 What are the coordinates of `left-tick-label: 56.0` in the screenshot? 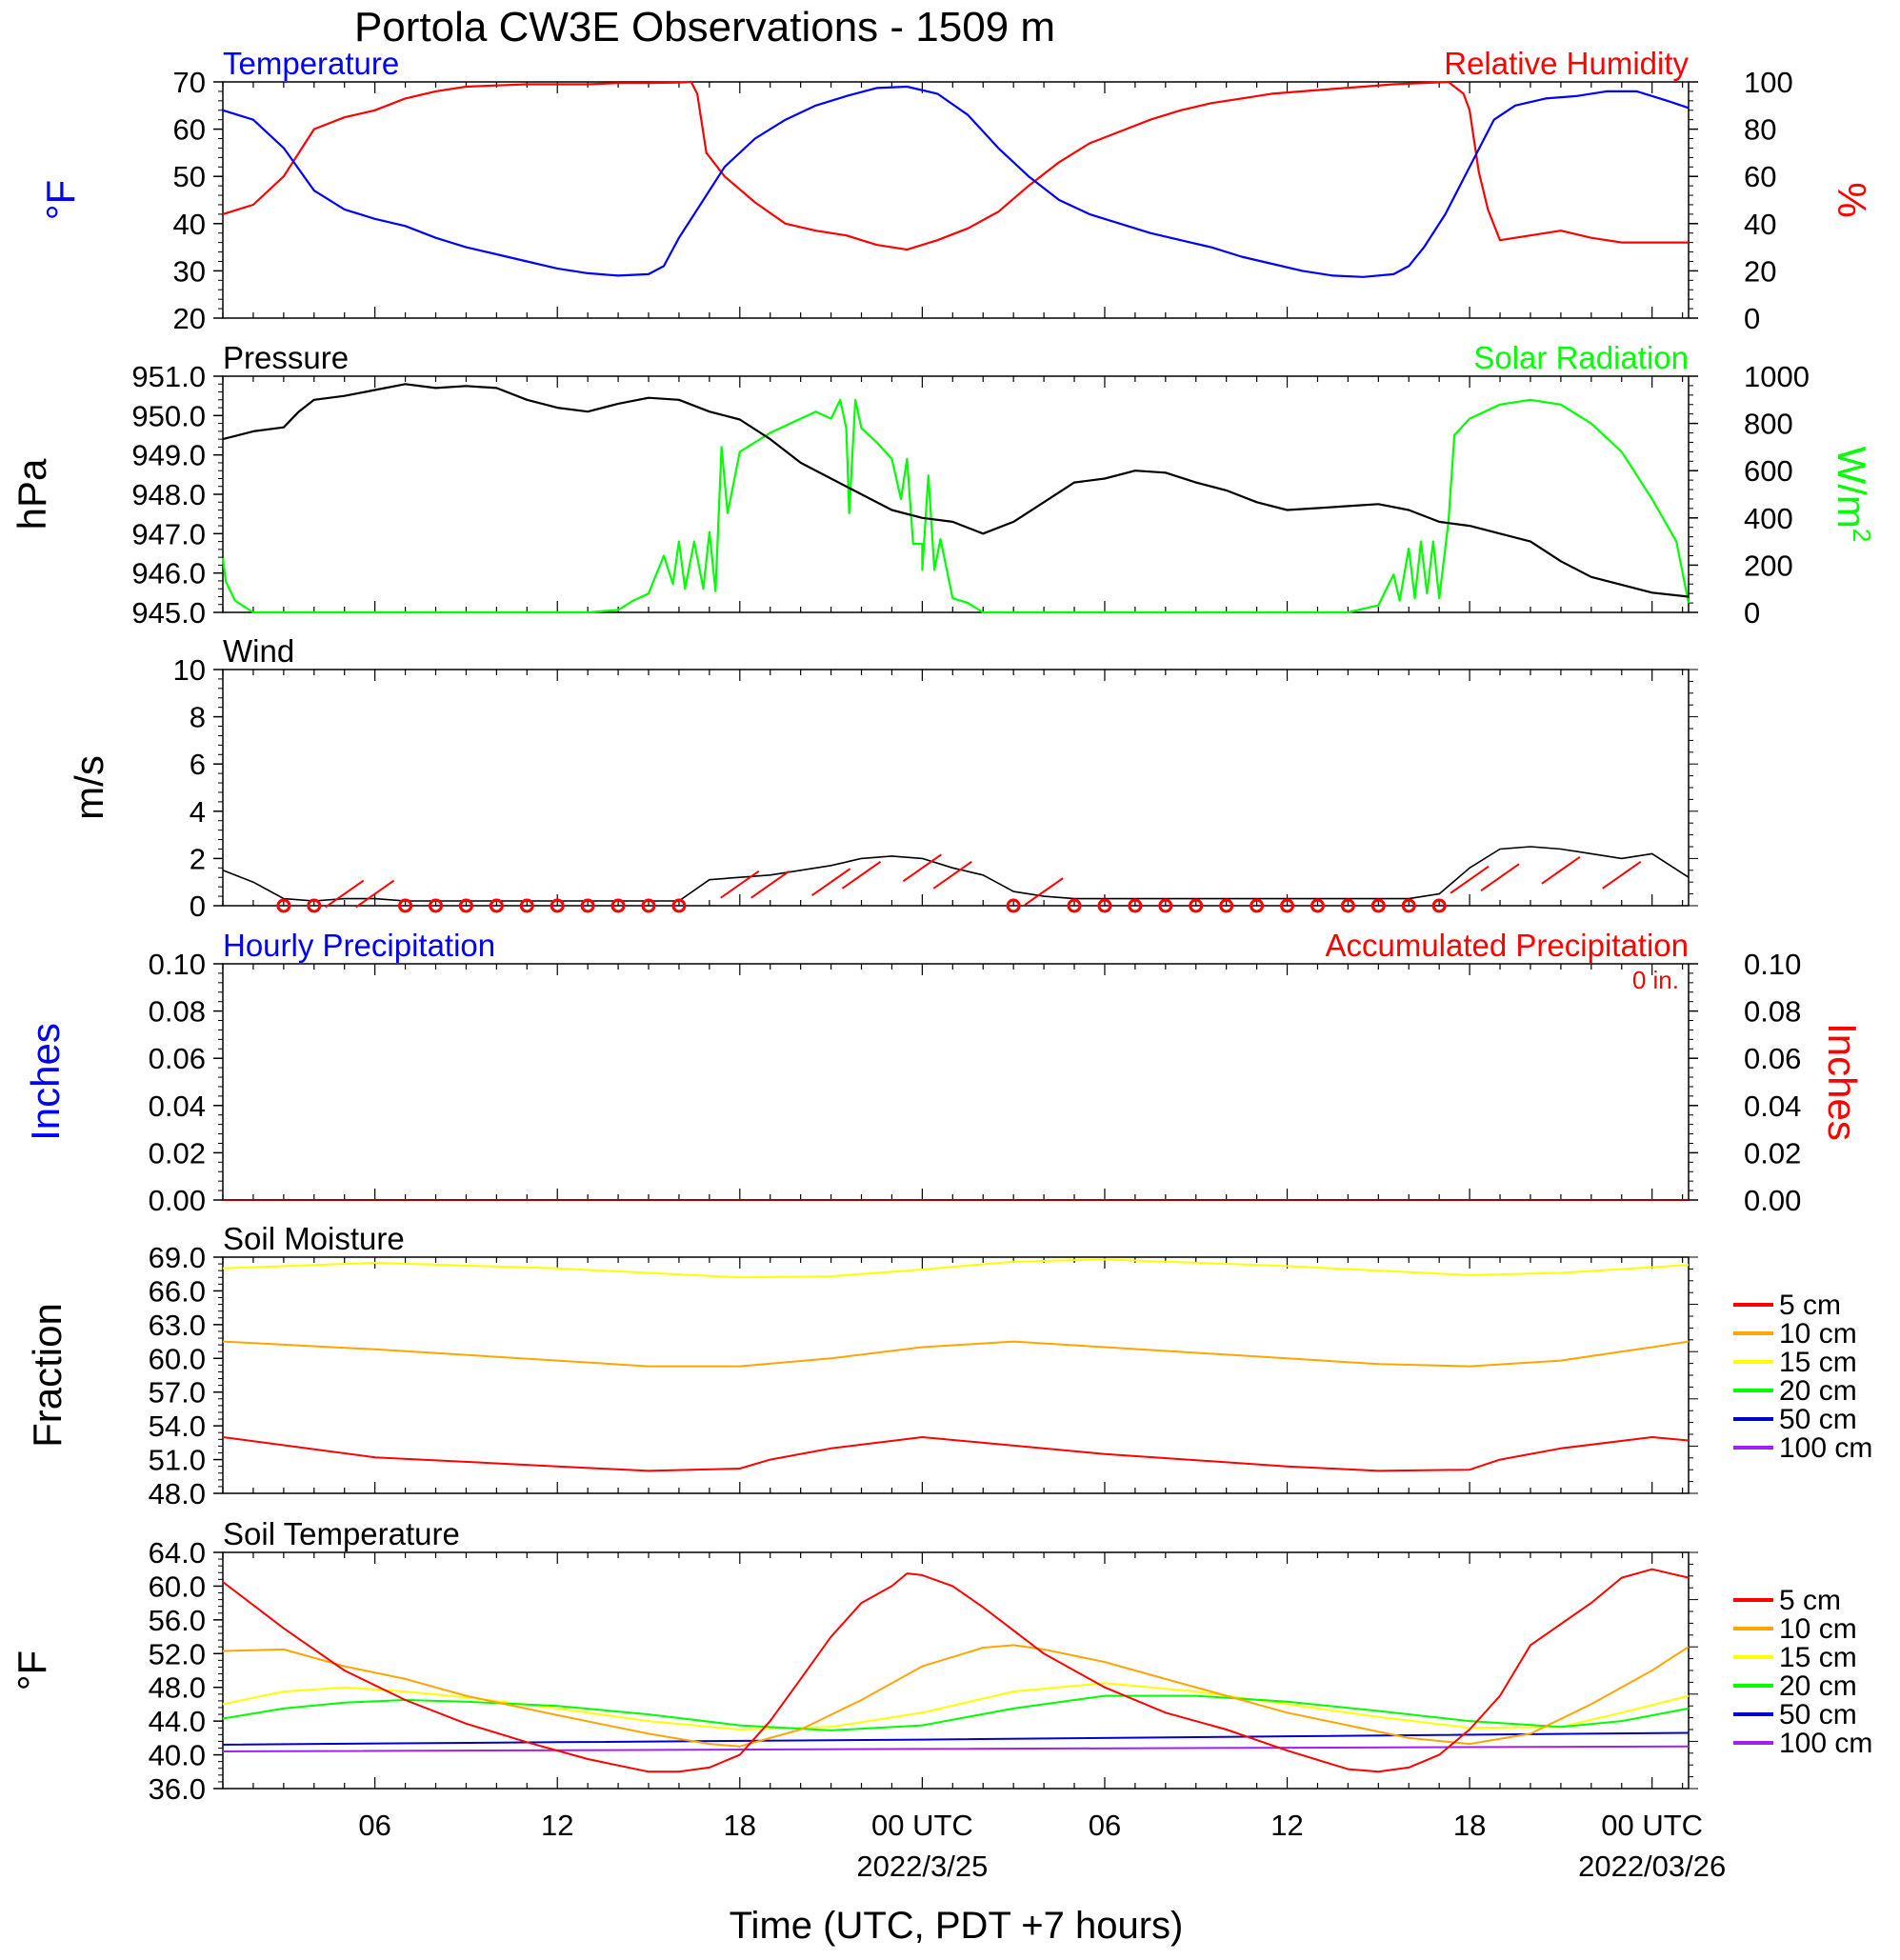 It's located at (177, 1620).